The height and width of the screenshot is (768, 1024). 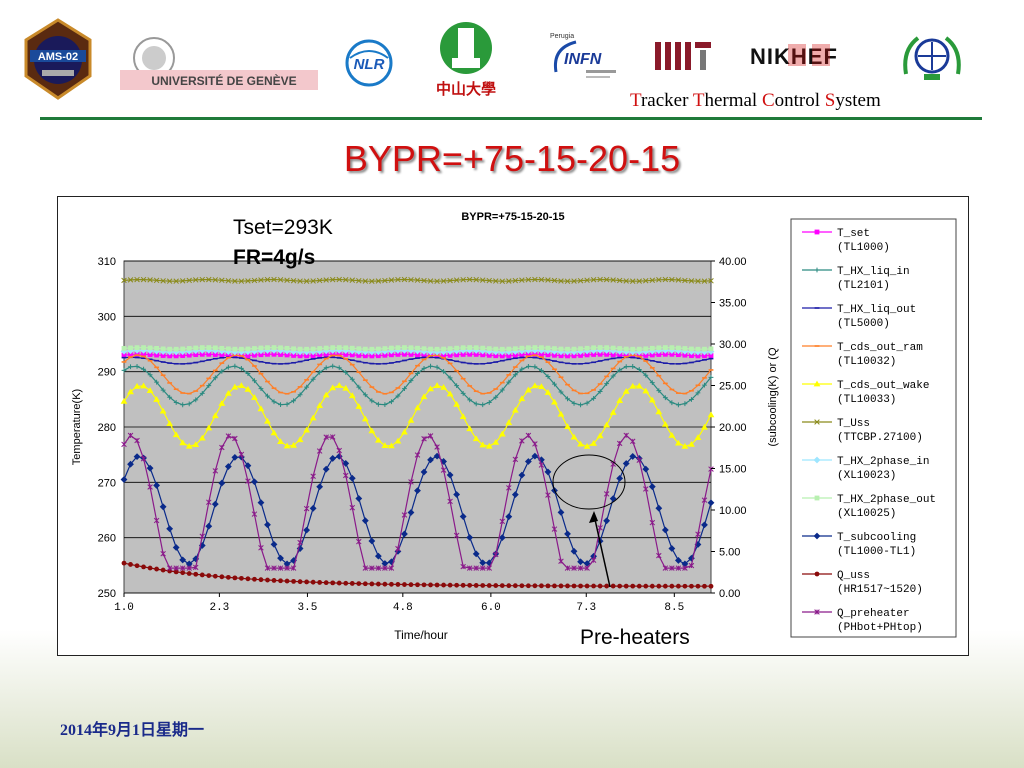 What do you see at coordinates (773, 396) in the screenshot?
I see `y2-axis-label: (subcooling(K) or (Q` at bounding box center [773, 396].